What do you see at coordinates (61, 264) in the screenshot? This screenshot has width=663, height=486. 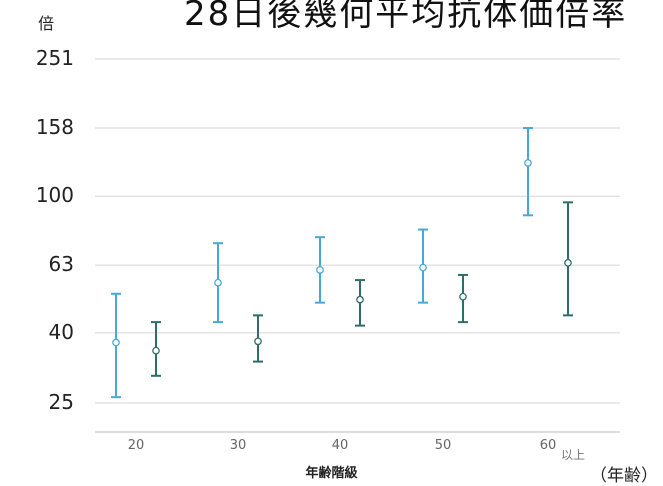 I see `y-tick-label: 63` at bounding box center [61, 264].